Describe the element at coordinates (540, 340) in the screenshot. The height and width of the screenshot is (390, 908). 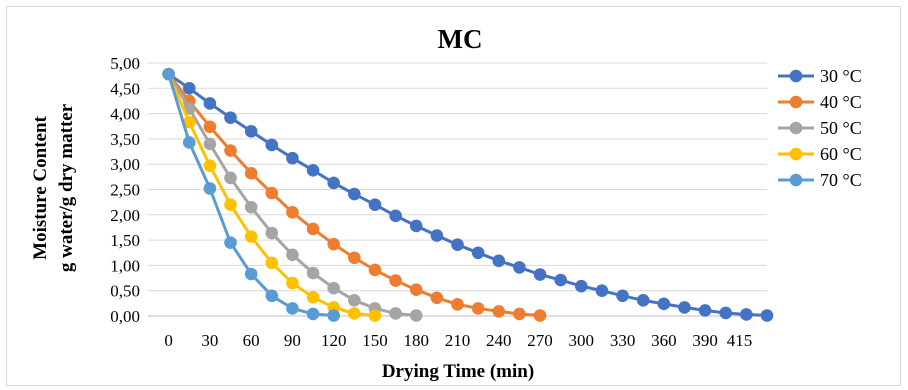
I see `x-tick-label: 270` at that location.